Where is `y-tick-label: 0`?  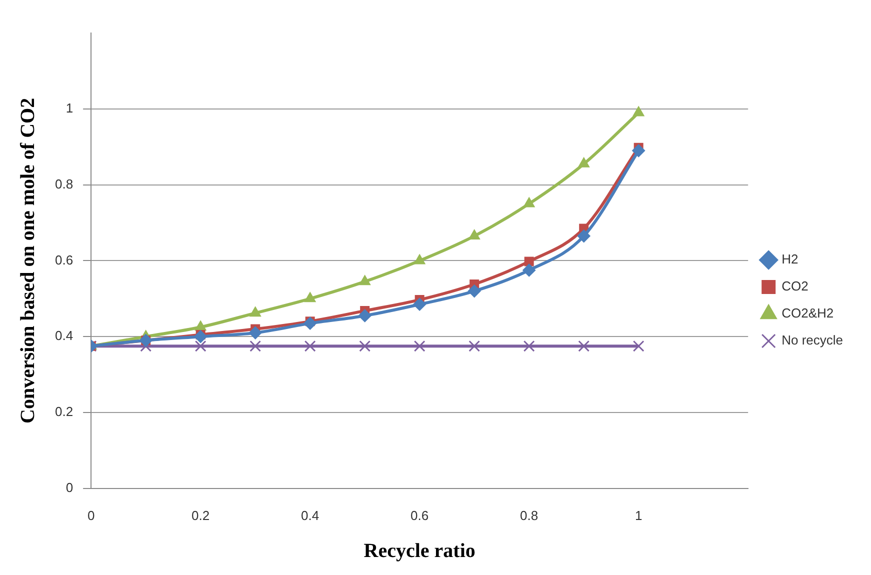 y-tick-label: 0 is located at coordinates (70, 487).